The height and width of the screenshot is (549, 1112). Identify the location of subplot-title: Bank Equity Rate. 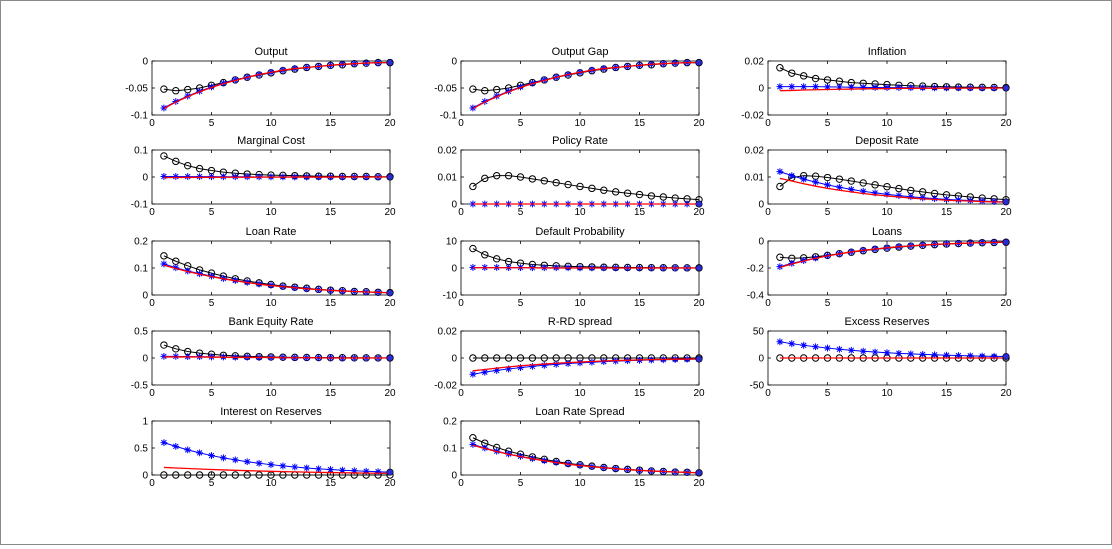
(271, 322).